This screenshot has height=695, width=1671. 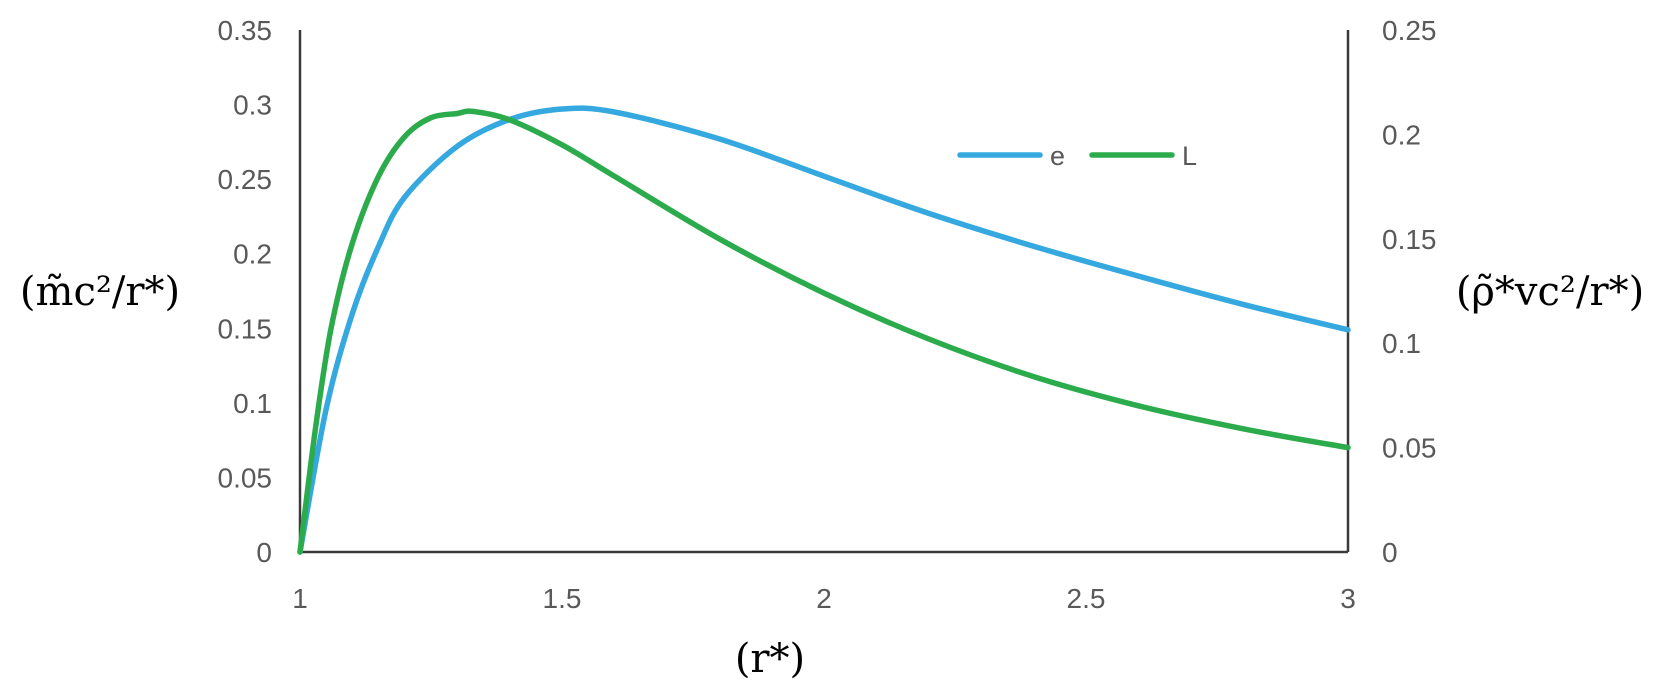 I want to click on y-left-tick-label: 0.05, so click(x=245, y=477).